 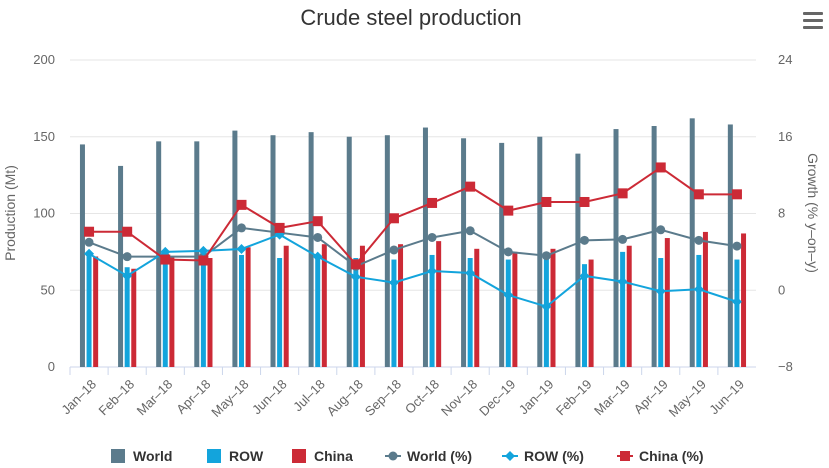 I want to click on legend-swatch, so click(x=214, y=456).